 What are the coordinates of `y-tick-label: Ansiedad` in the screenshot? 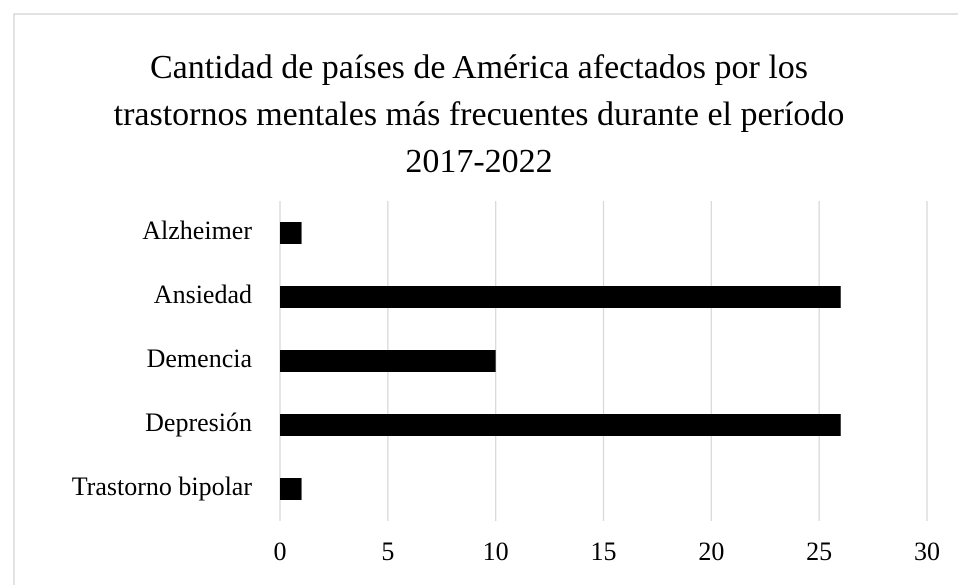 It's located at (203, 294).